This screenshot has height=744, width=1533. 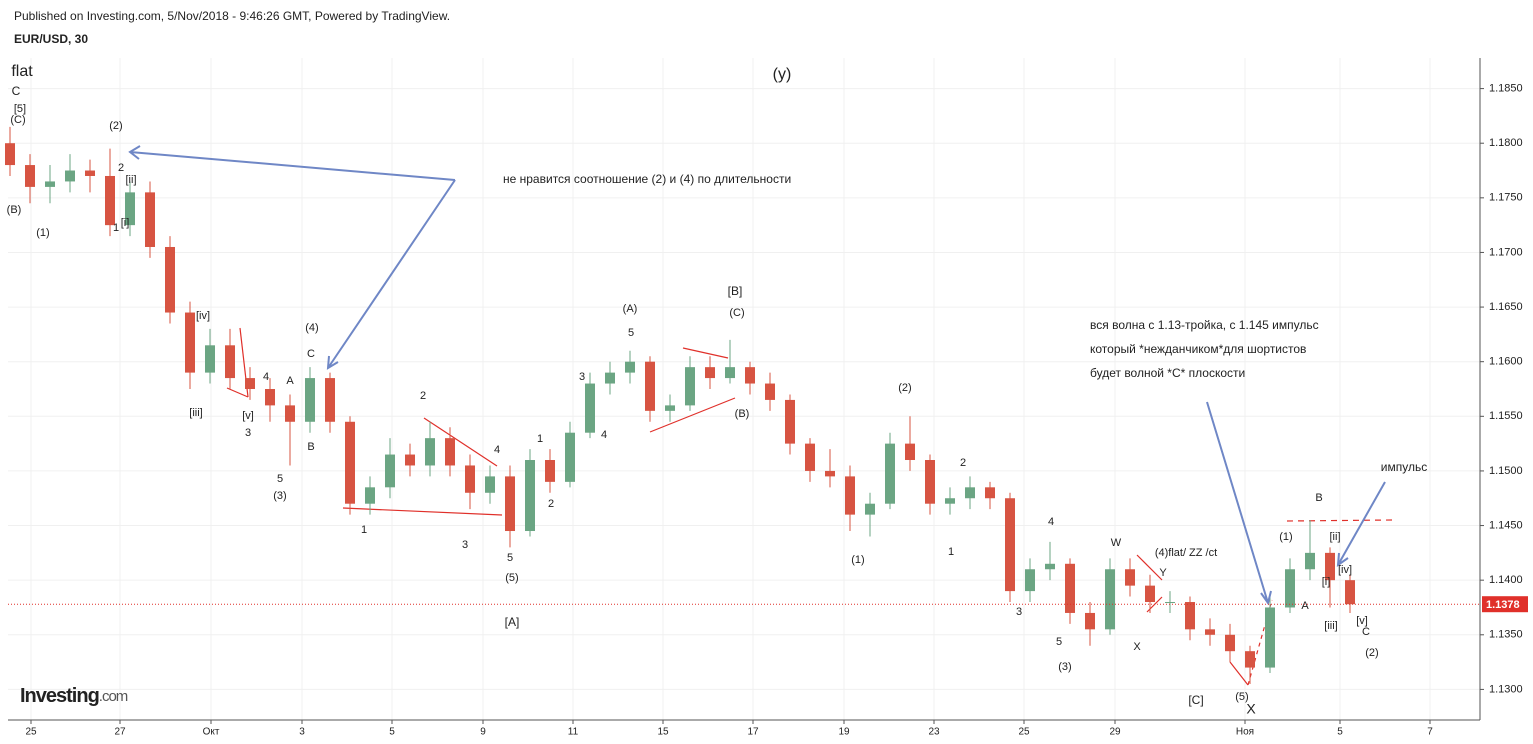 I want to click on note: вся волна с 1.13-тройка, с 1.145 импульс, so click(x=1204, y=325).